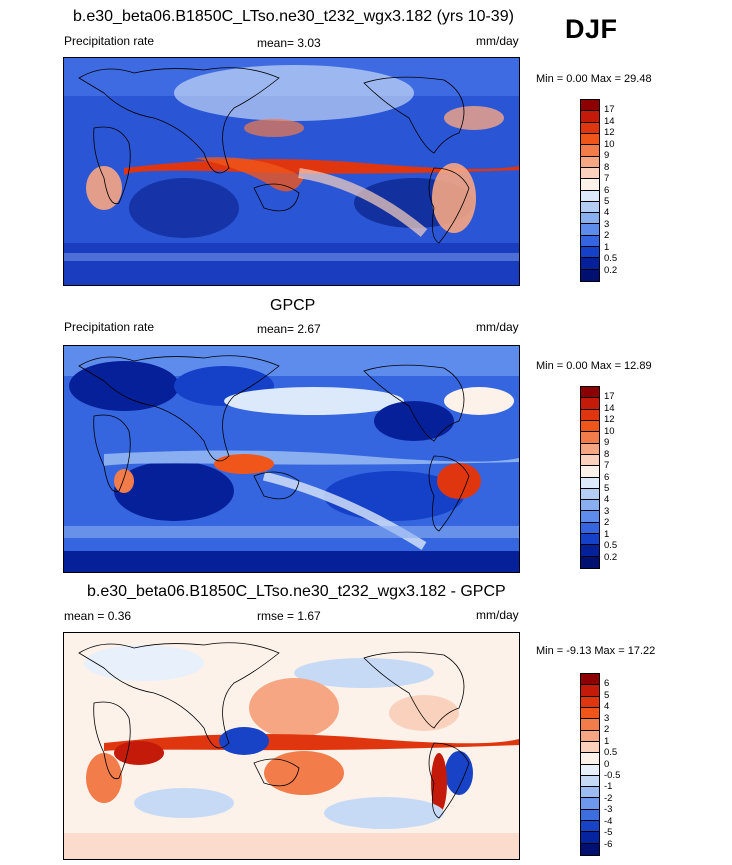 The width and height of the screenshot is (732, 865). What do you see at coordinates (289, 43) in the screenshot?
I see `panel1-mean-label: mean= 3.03` at bounding box center [289, 43].